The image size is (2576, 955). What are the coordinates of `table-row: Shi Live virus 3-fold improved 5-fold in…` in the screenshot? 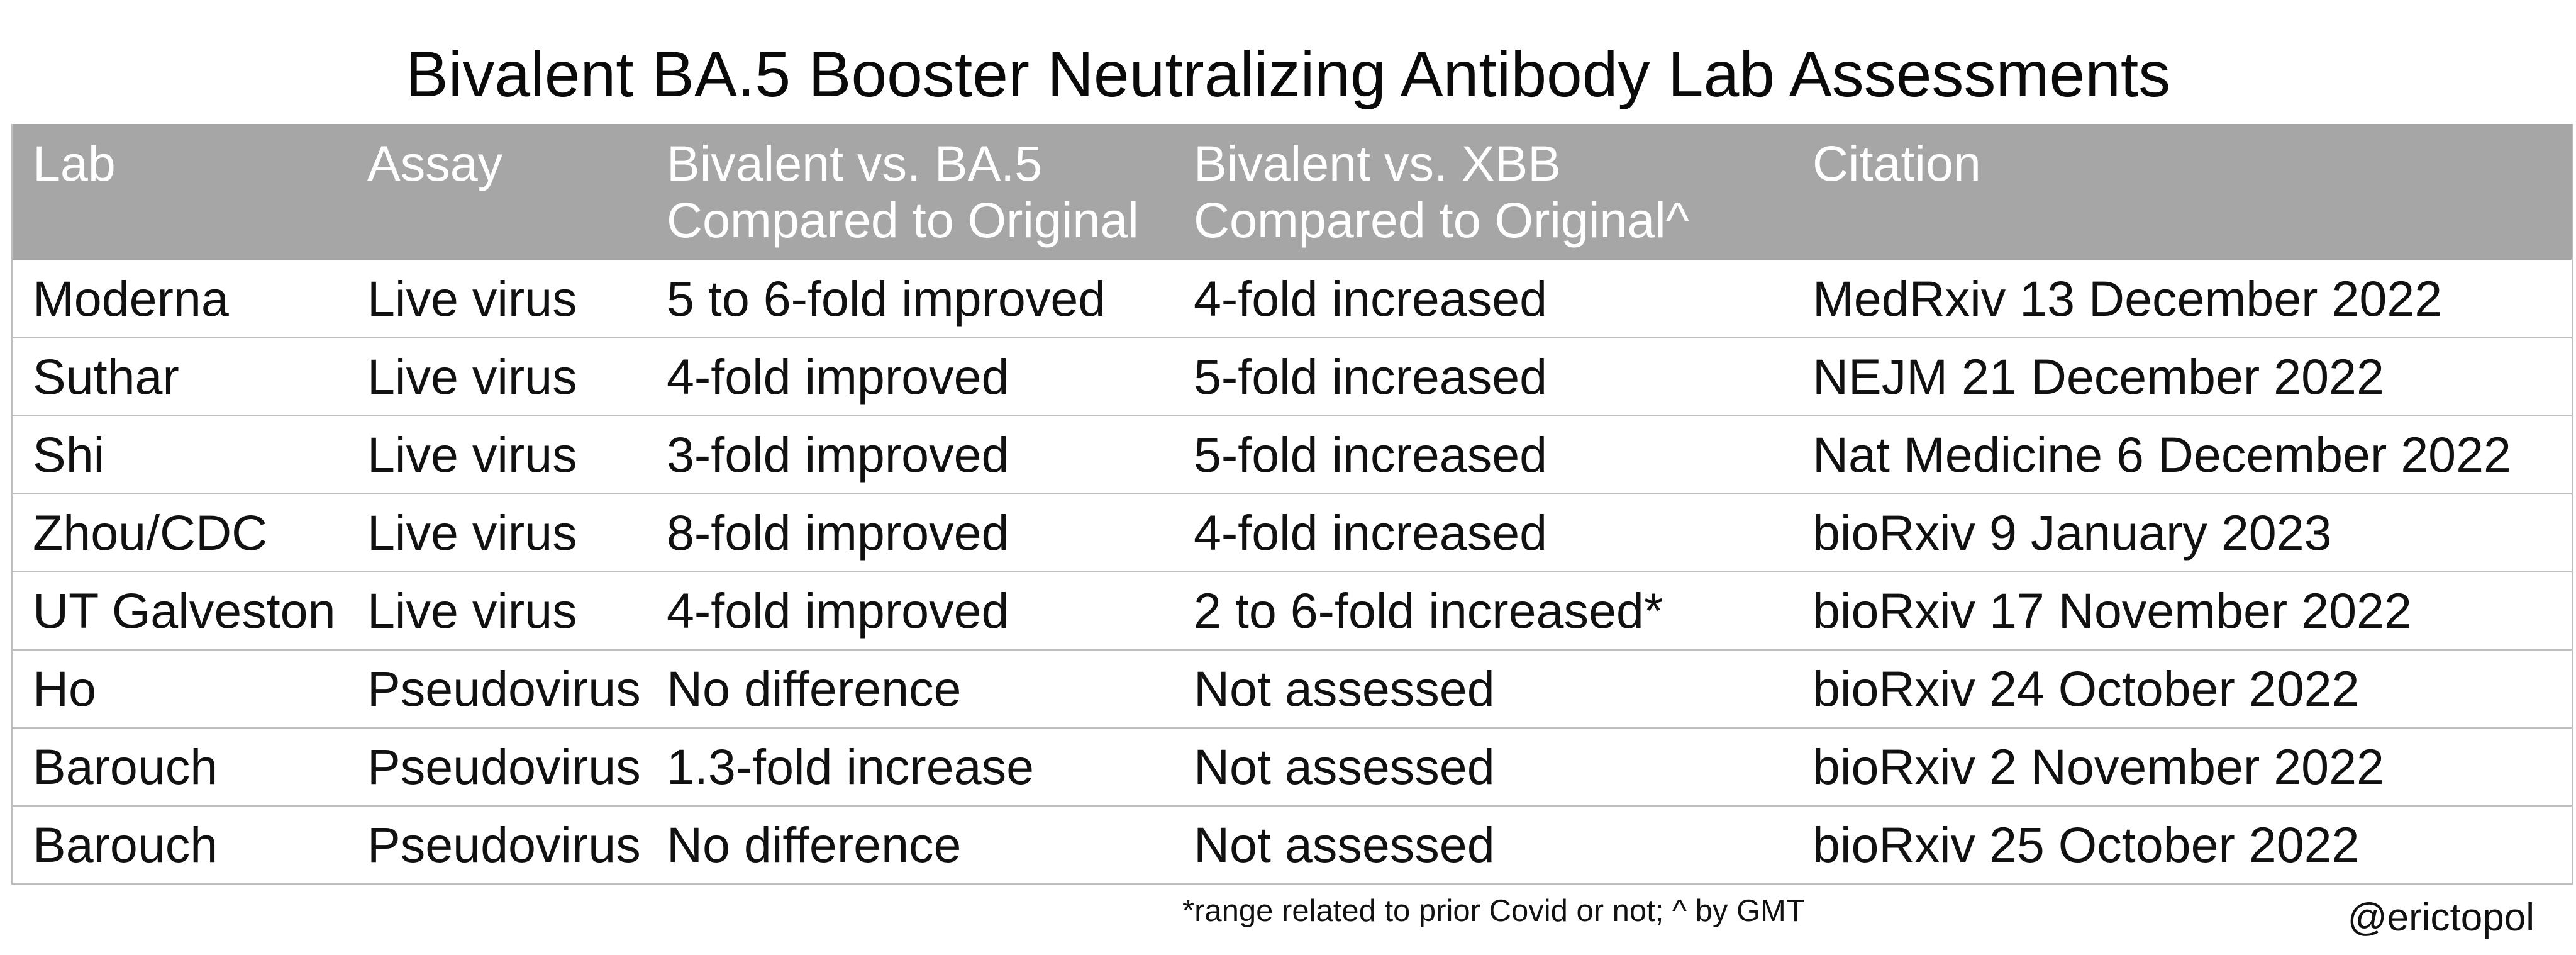 It's located at (1292, 455).